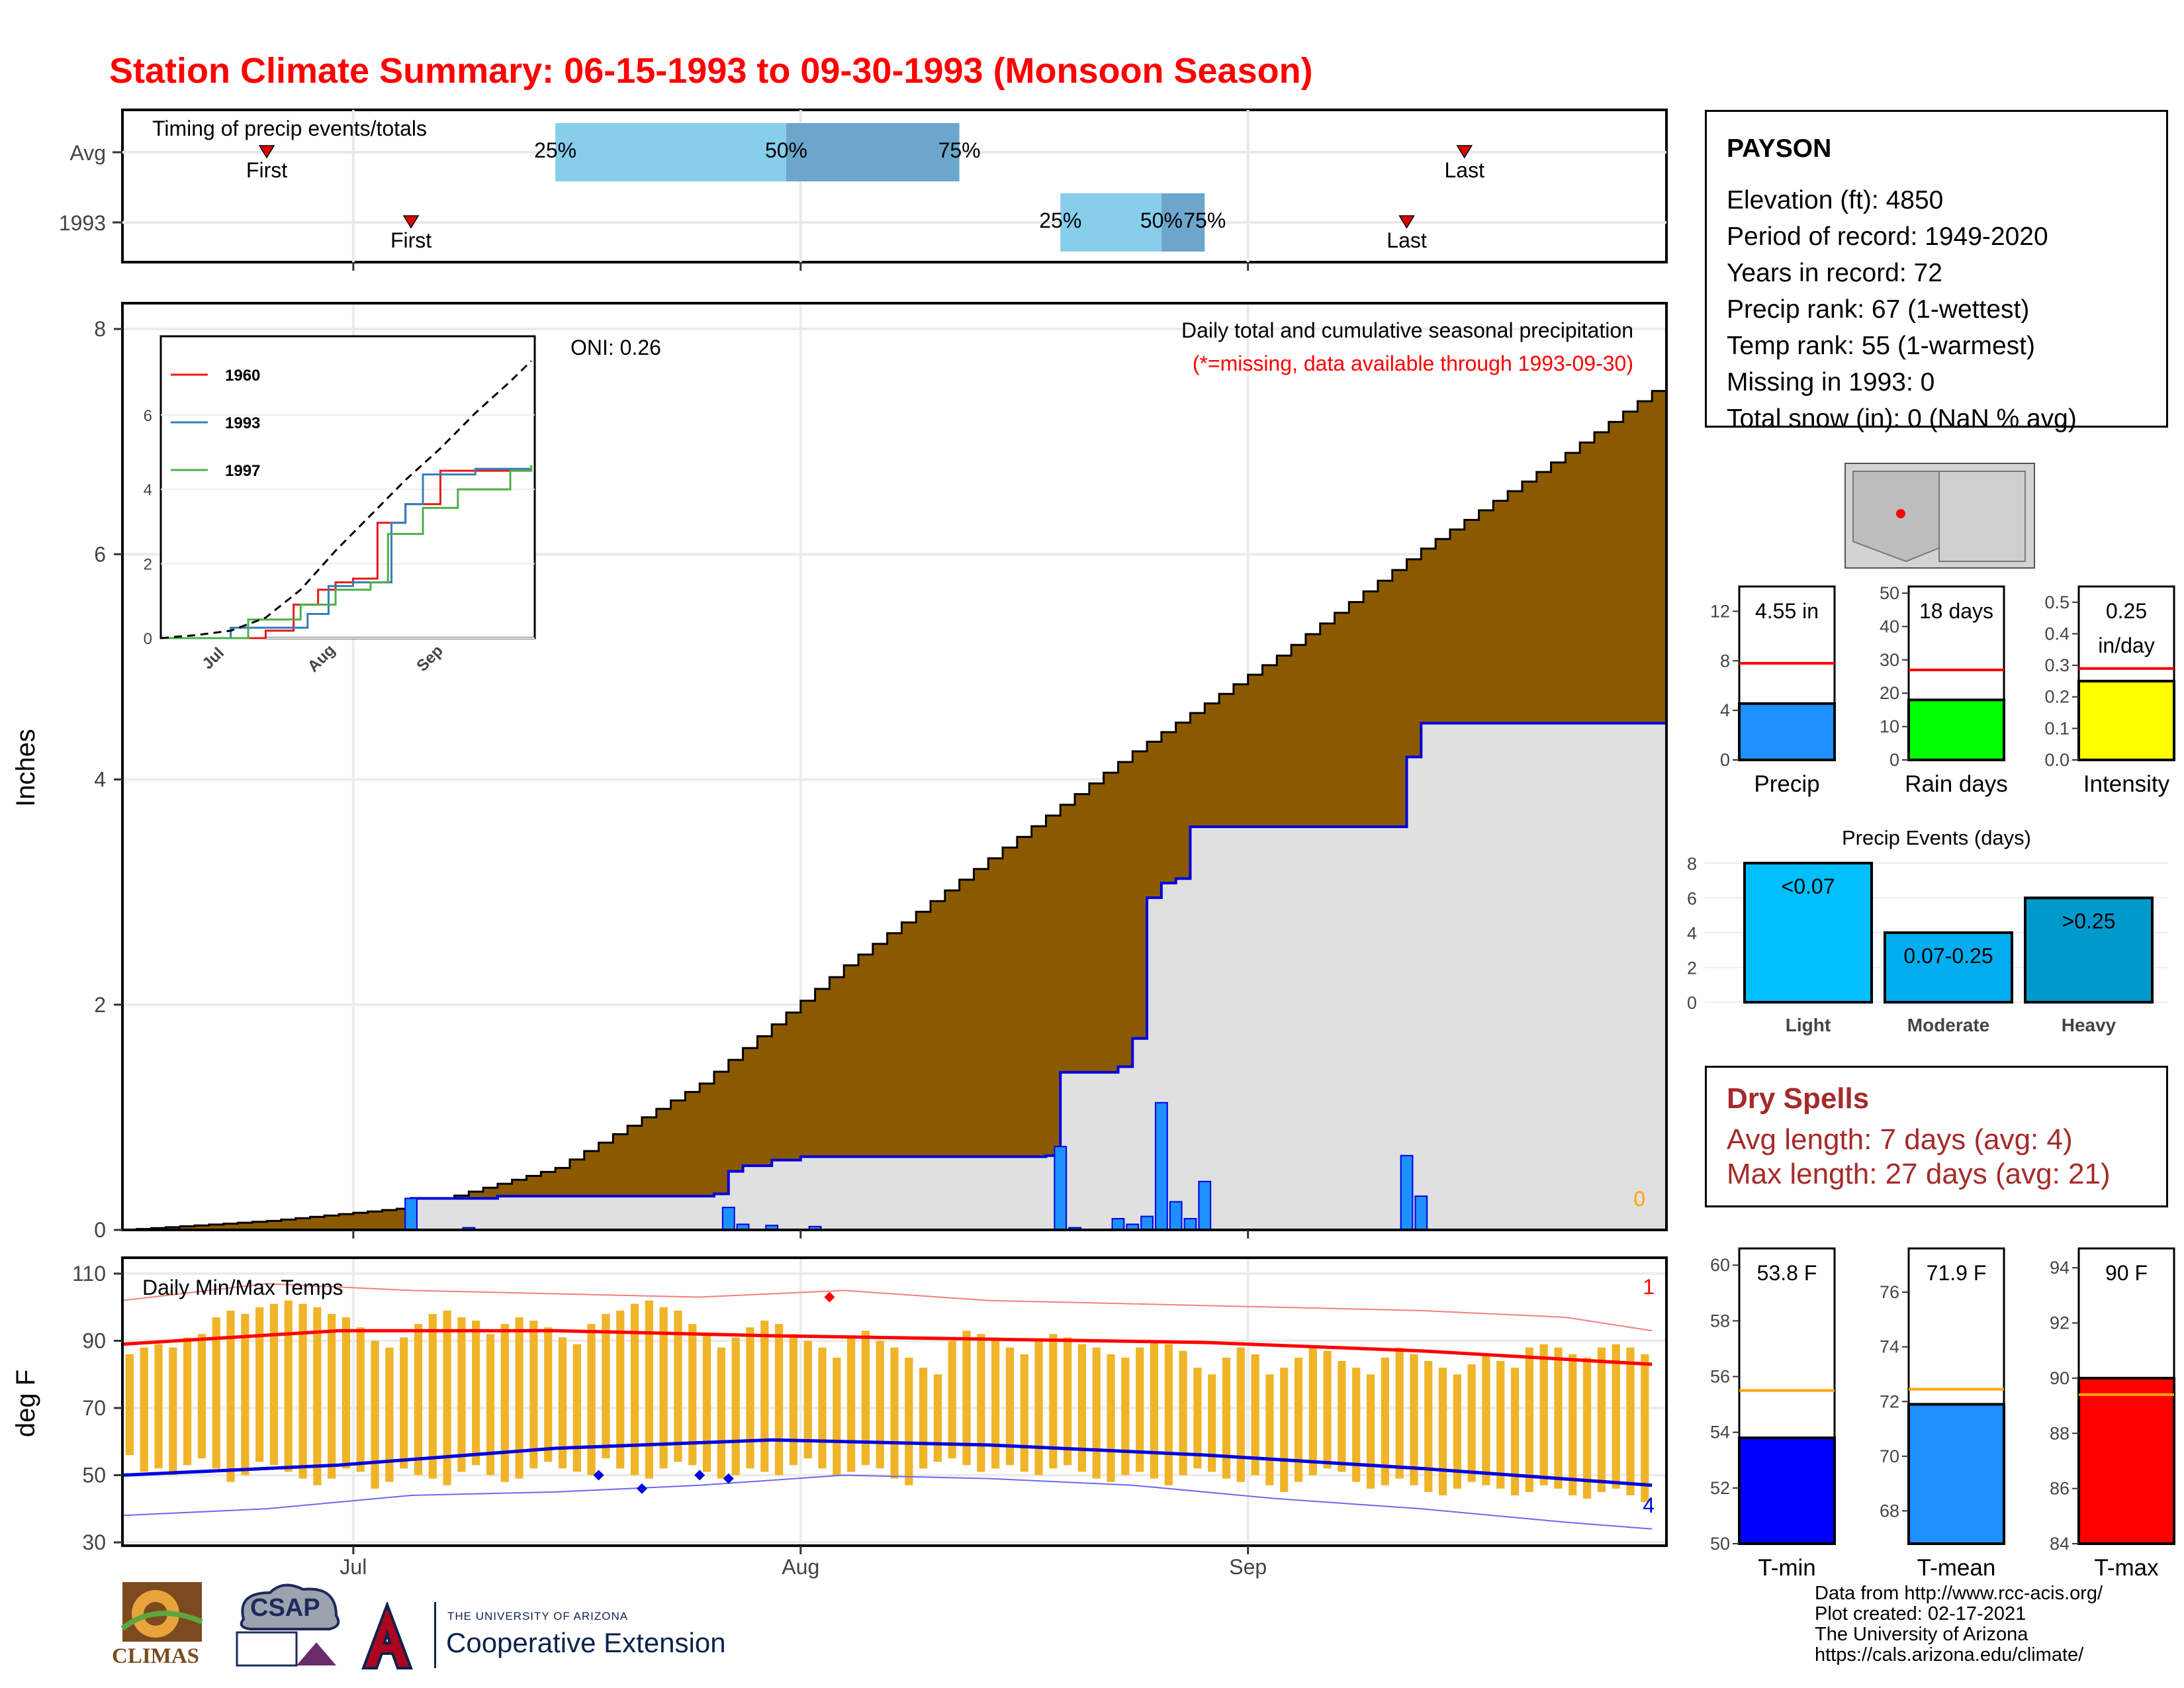 The image size is (2184, 1688). I want to click on inset-legend-label: 1993, so click(242, 423).